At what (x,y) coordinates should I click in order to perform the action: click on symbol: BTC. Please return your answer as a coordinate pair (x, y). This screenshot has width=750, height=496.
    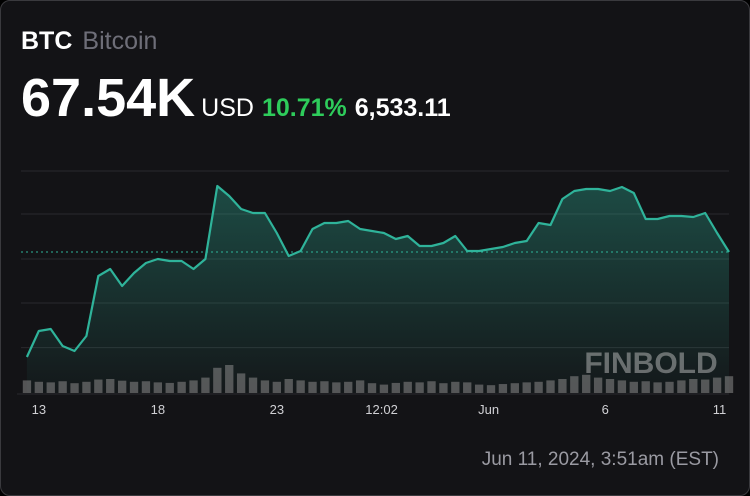
    Looking at the image, I should click on (47, 41).